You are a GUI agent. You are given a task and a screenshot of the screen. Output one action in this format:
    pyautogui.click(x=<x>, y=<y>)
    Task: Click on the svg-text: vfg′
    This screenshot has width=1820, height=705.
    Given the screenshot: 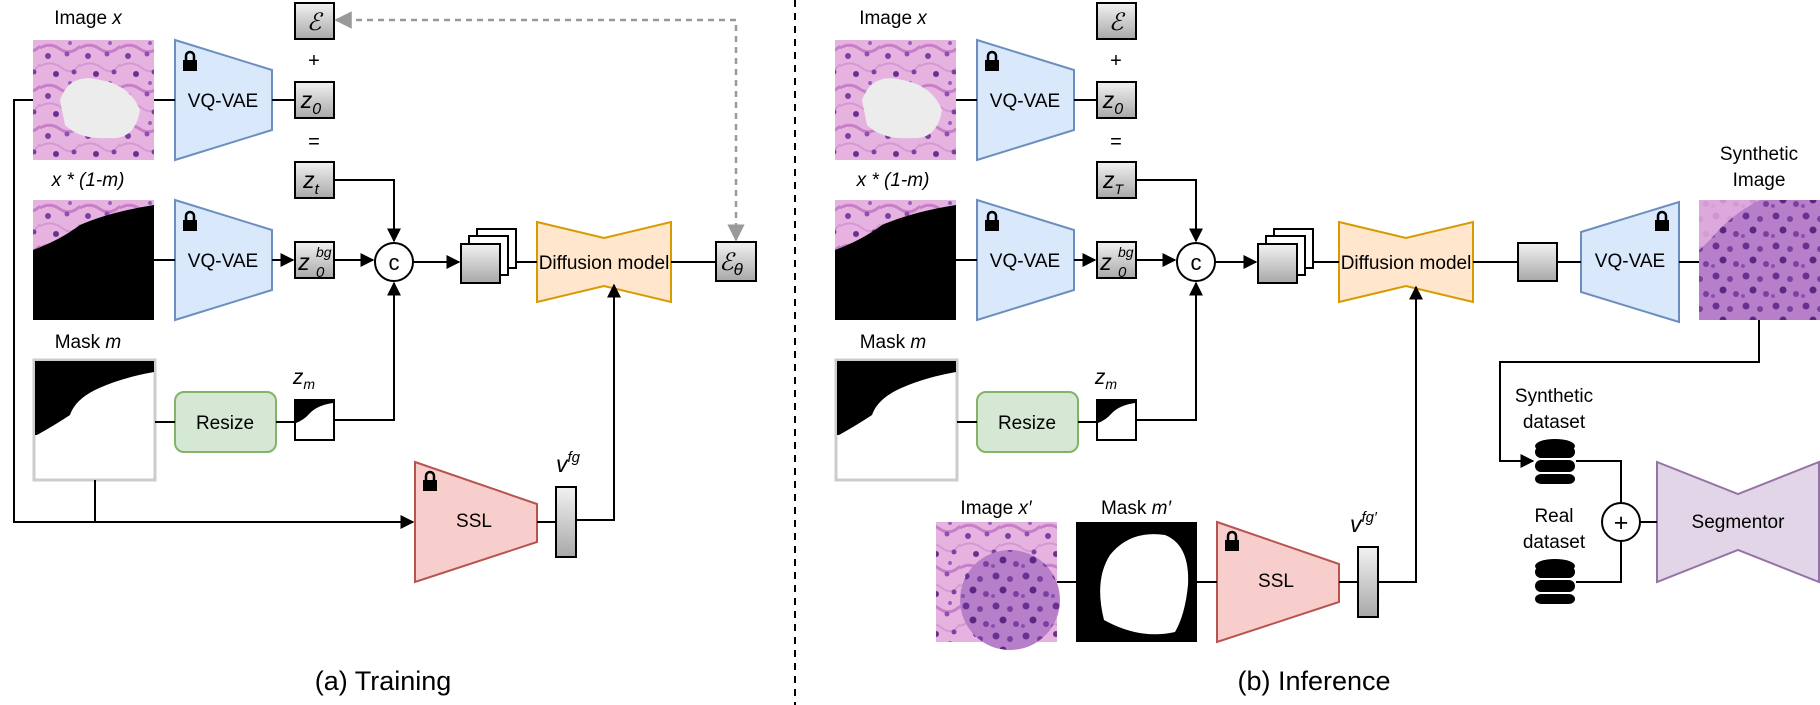 What is the action you would take?
    pyautogui.click(x=1364, y=523)
    